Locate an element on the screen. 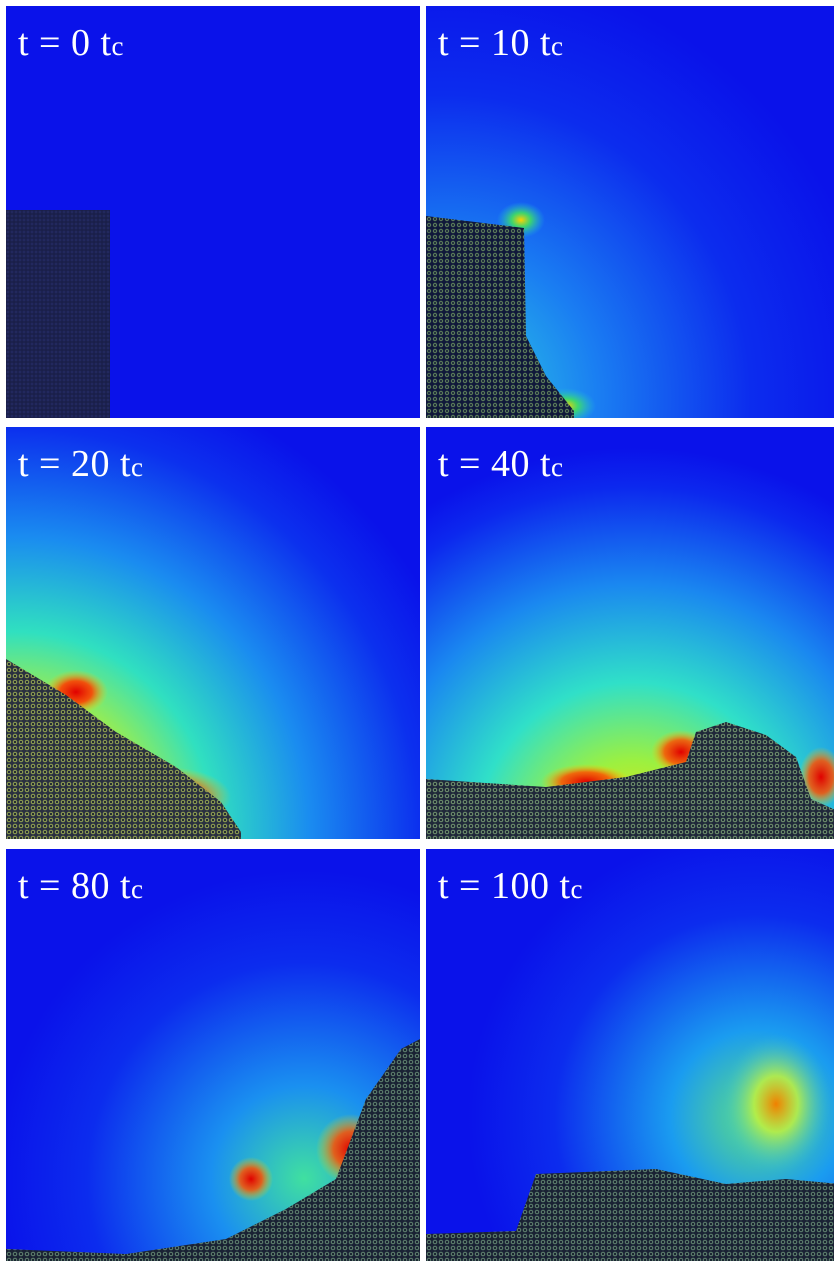 The image size is (834, 1262). particle-layer is located at coordinates (630, 1215).